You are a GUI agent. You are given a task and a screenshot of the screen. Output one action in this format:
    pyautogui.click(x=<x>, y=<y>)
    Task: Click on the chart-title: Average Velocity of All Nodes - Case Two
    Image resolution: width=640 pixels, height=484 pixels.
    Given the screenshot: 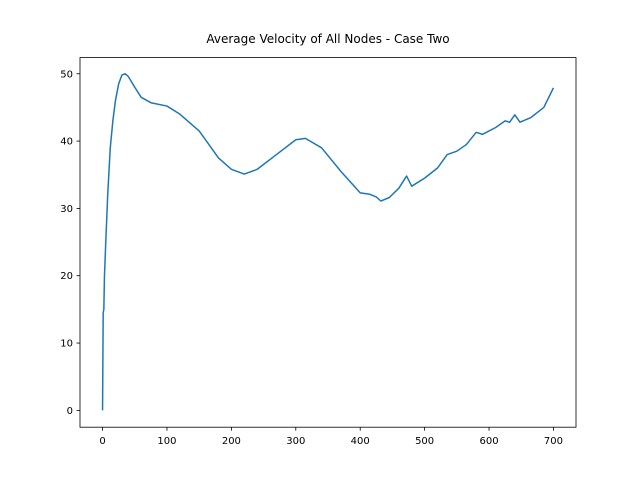 What is the action you would take?
    pyautogui.click(x=327, y=39)
    